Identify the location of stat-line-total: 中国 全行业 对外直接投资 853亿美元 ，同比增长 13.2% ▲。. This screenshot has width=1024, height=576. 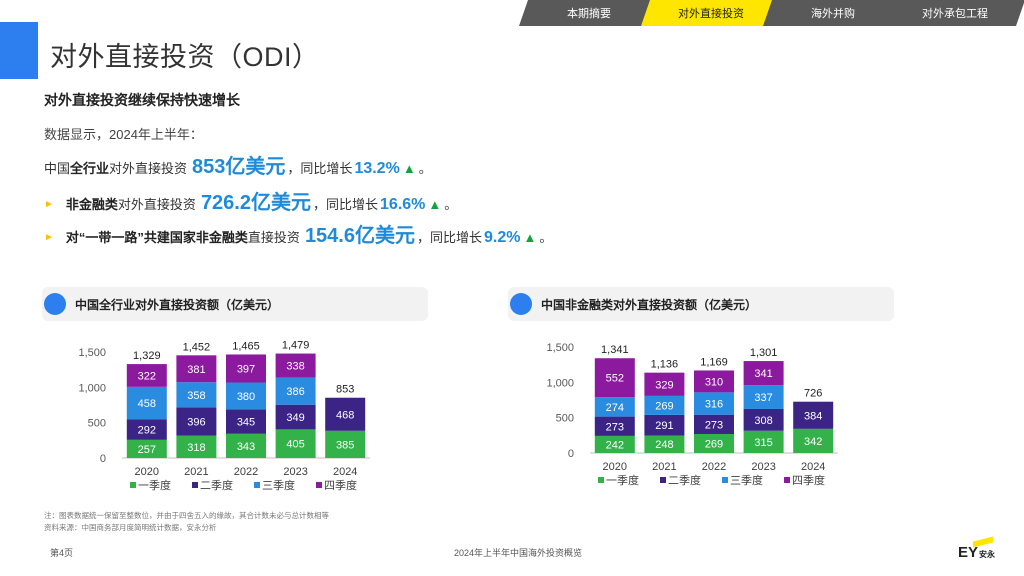
(238, 164).